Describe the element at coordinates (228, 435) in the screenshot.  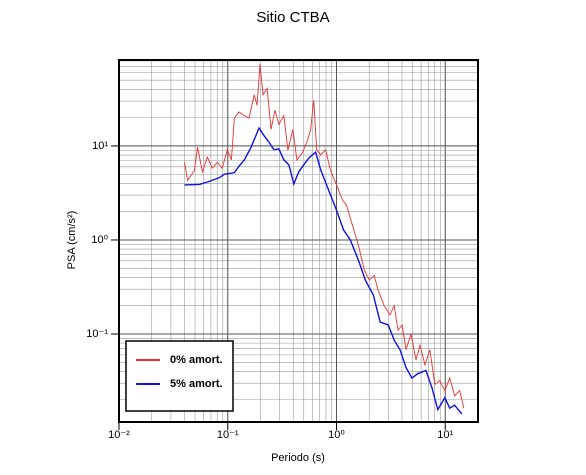
I see `x-tick-label: 10⁻¹` at that location.